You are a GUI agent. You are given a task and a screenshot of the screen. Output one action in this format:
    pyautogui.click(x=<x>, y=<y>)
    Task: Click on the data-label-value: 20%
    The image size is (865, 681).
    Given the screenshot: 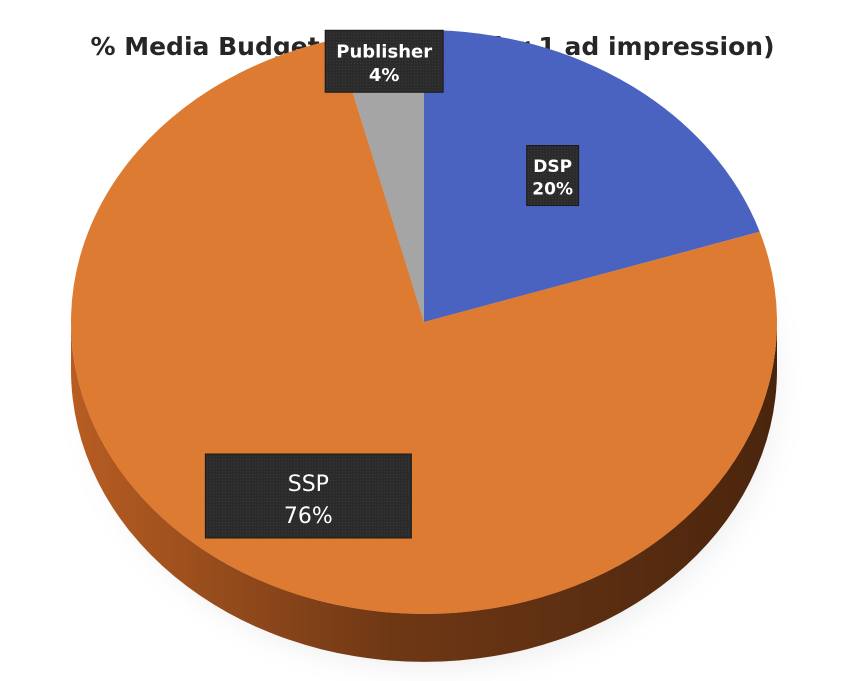 What is the action you would take?
    pyautogui.click(x=552, y=190)
    